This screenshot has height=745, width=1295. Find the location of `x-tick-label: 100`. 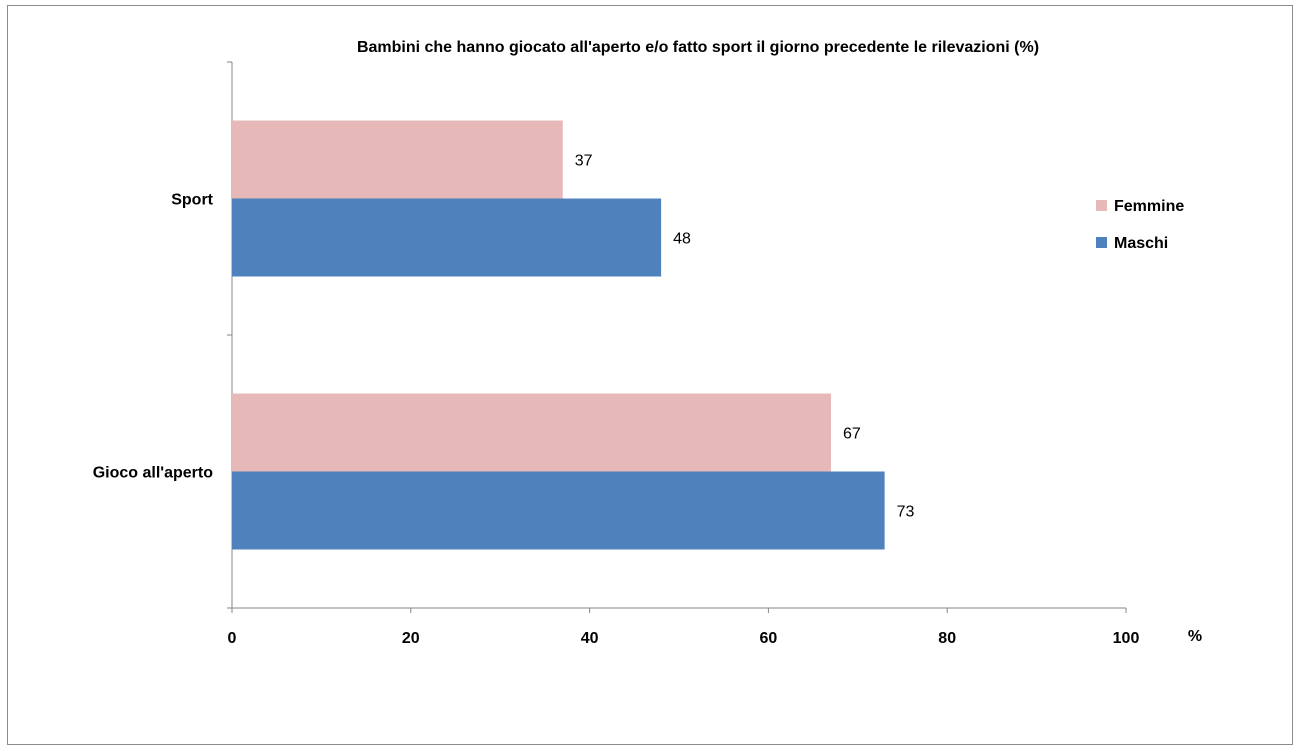

x-tick-label: 100 is located at coordinates (1126, 638).